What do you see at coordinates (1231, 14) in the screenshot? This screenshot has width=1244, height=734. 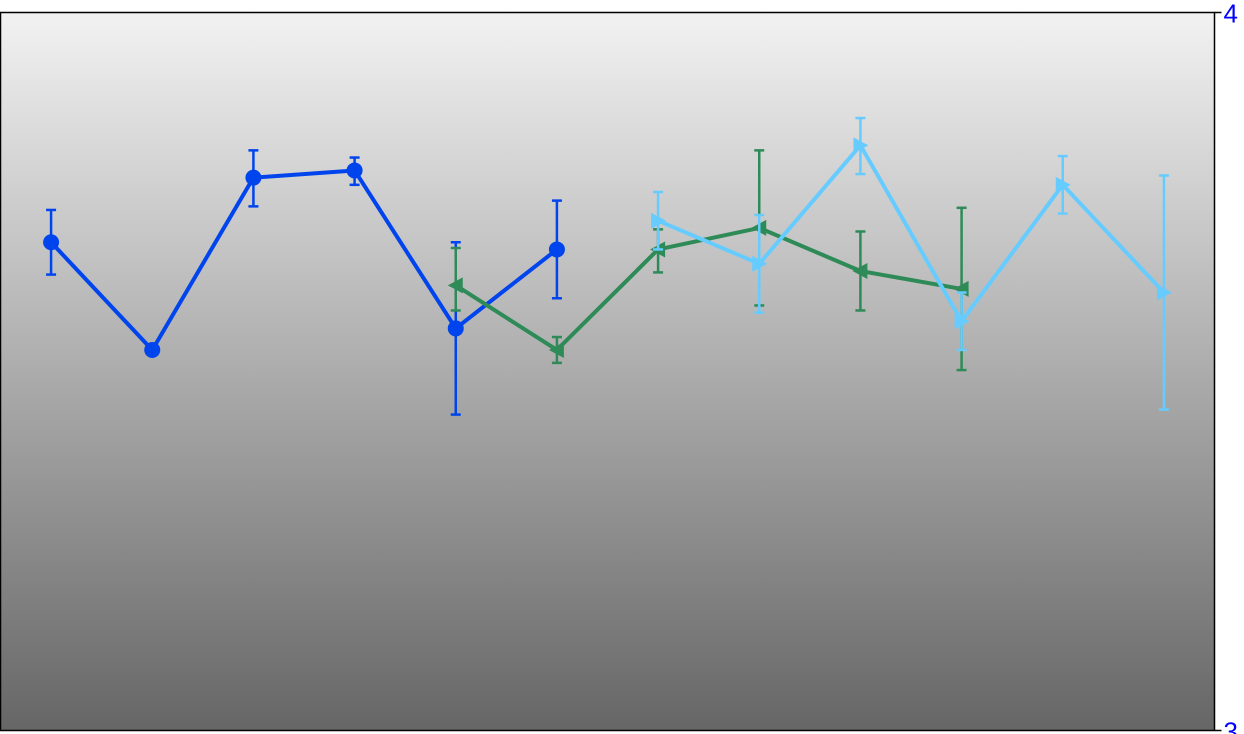 I see `y-tick-label: 4` at bounding box center [1231, 14].